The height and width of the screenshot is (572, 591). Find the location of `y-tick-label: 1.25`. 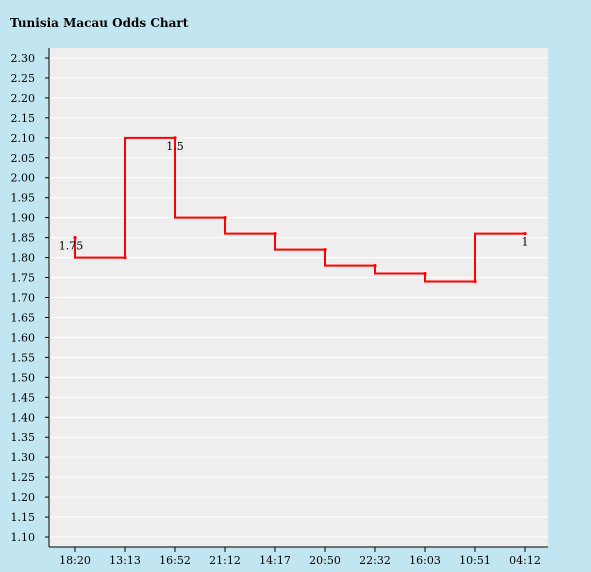

y-tick-label: 1.25 is located at coordinates (23, 477).